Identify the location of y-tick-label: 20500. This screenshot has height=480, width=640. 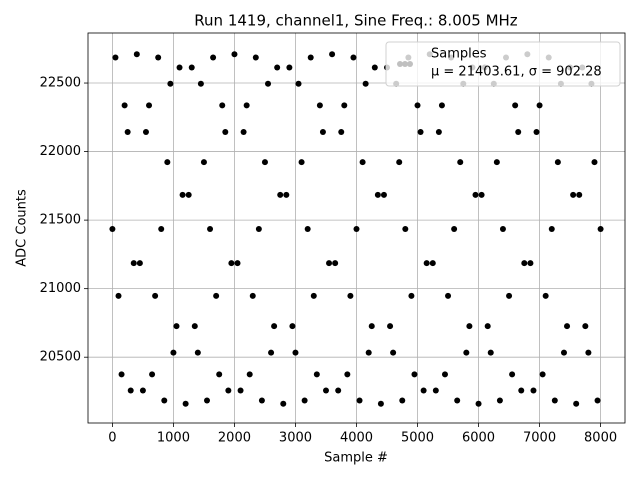
(60, 357).